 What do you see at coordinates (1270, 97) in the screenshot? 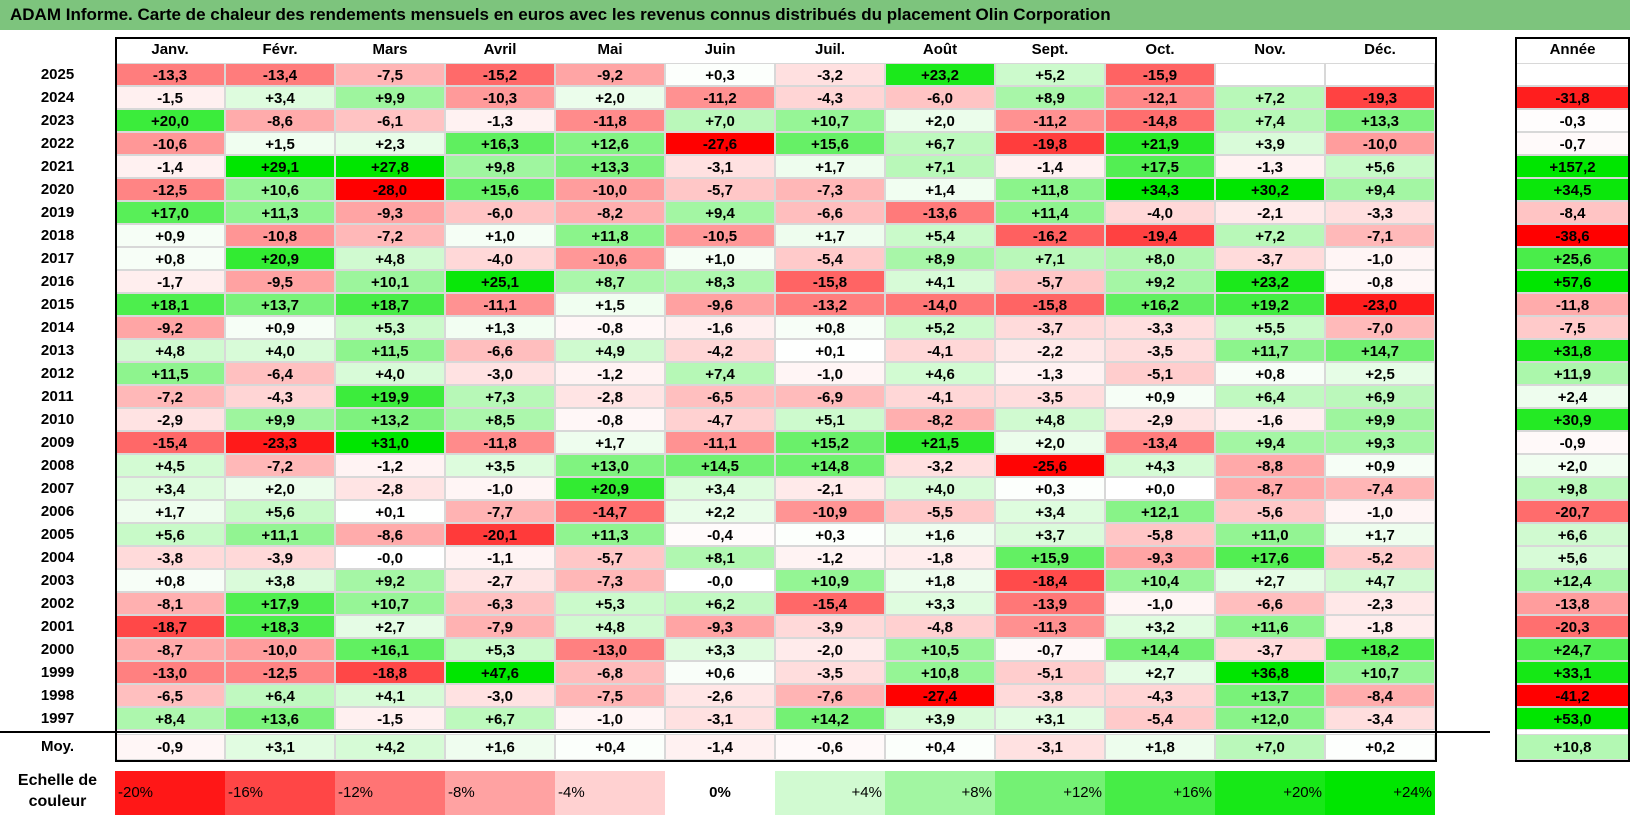
I see `heatmap-cell: +7,2` at bounding box center [1270, 97].